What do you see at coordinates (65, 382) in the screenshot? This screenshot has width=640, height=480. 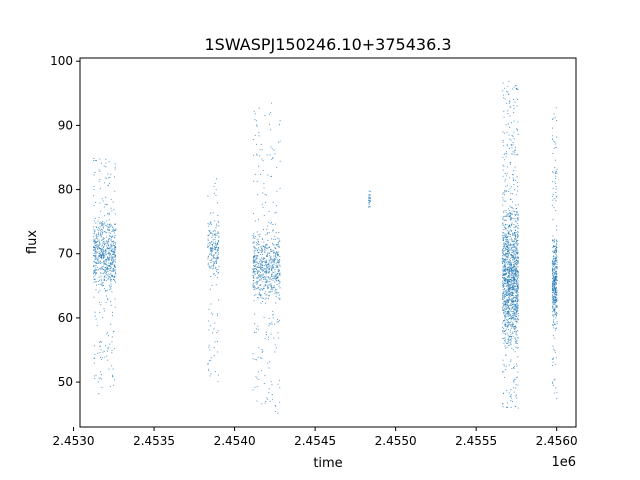 I see `y-tick-label: 50` at bounding box center [65, 382].